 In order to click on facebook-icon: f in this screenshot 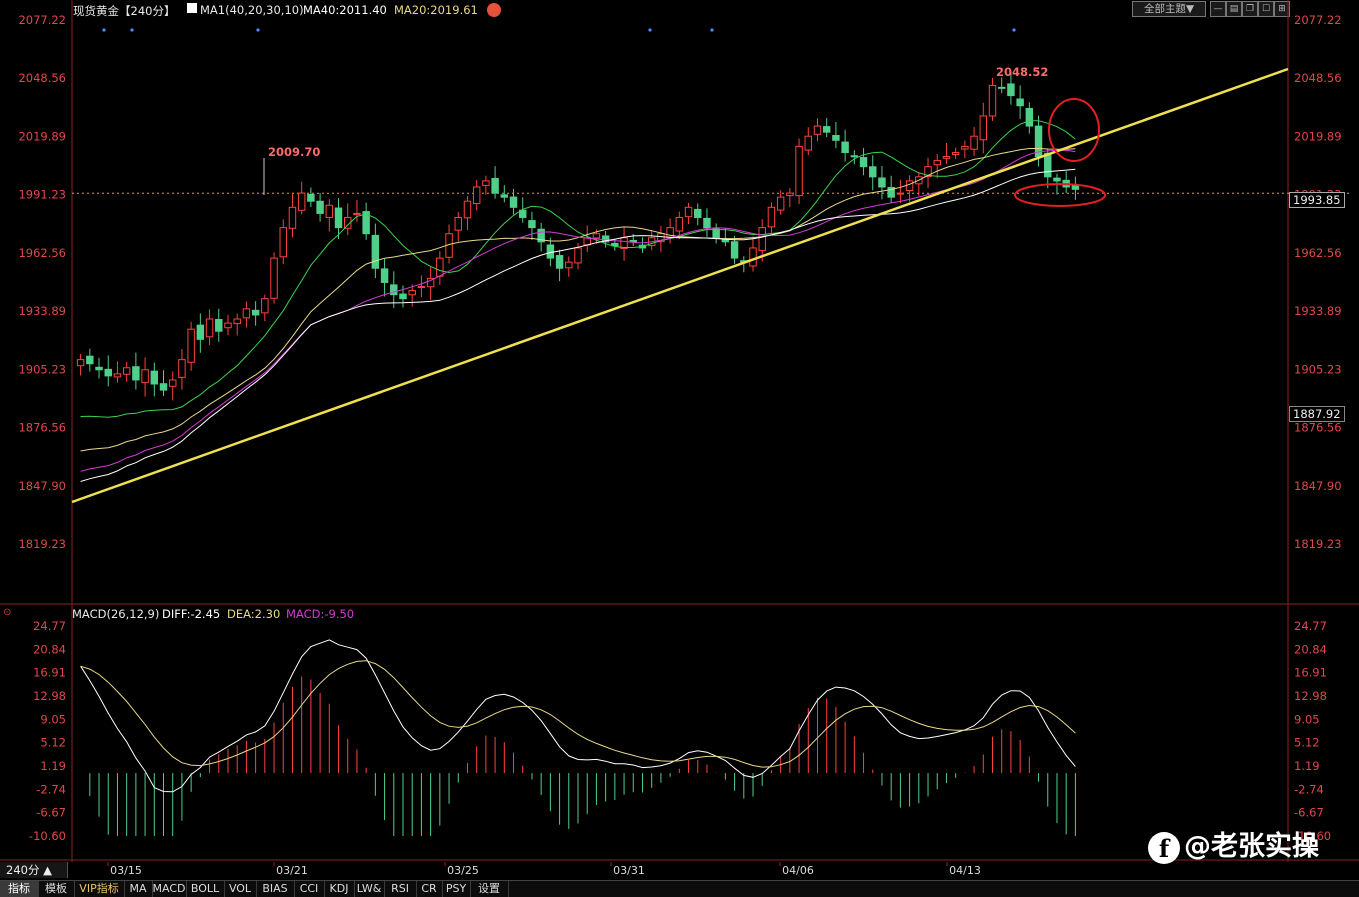, I will do `click(1164, 847)`.